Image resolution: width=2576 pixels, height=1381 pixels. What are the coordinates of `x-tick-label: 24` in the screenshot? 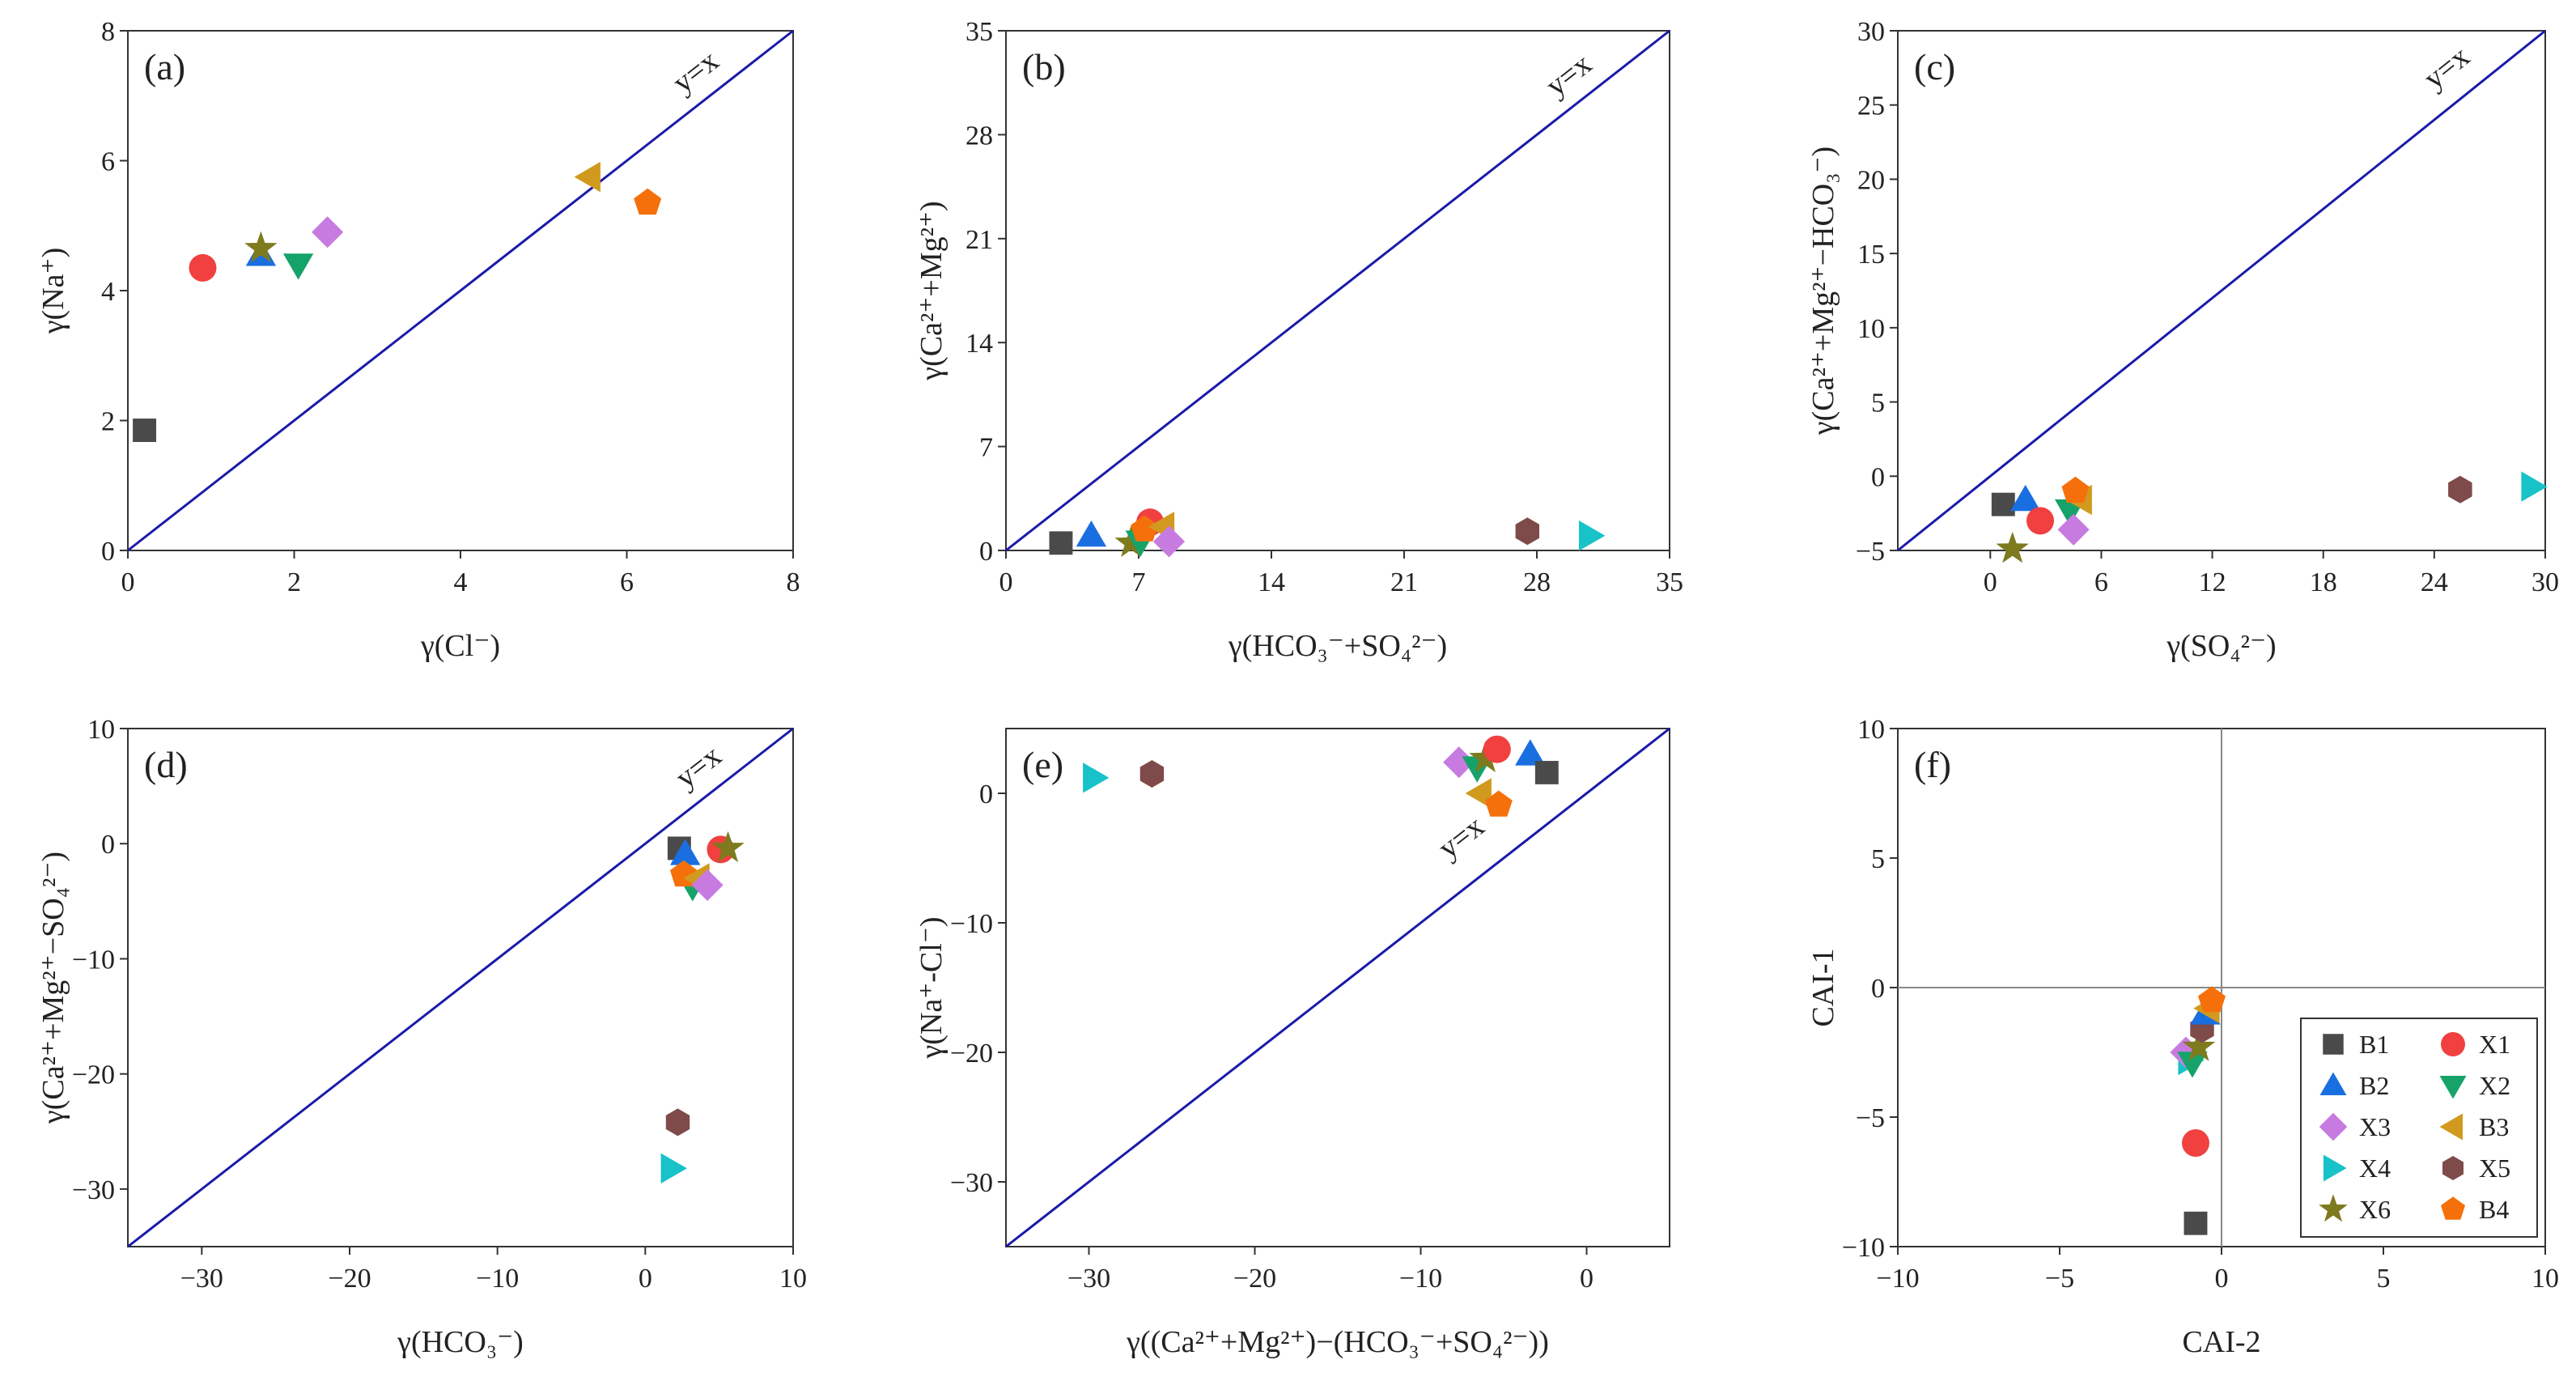 It's located at (2434, 582).